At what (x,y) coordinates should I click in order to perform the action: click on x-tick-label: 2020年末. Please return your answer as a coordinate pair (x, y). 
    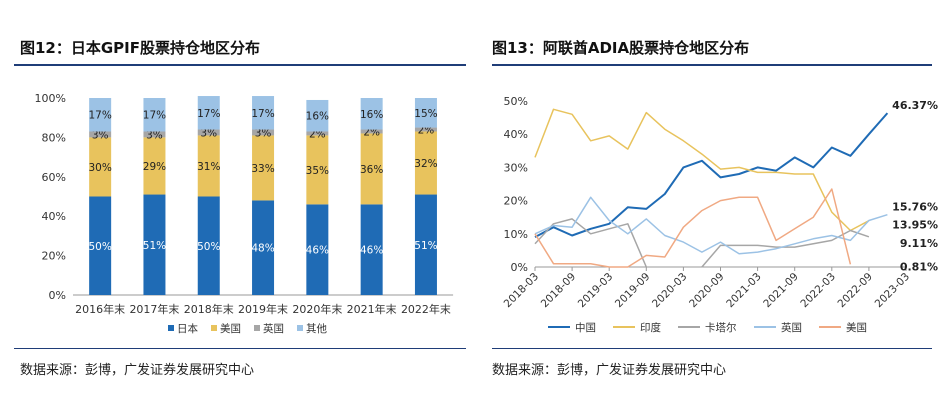
    Looking at the image, I should click on (317, 309).